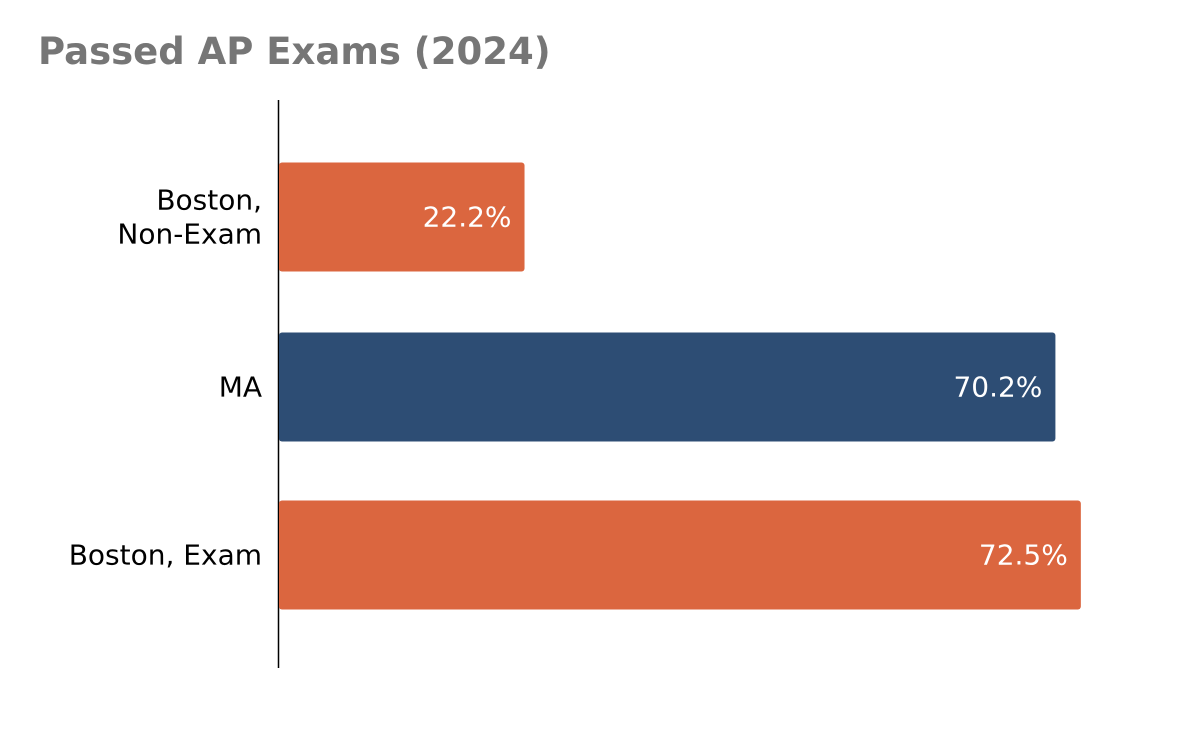 The width and height of the screenshot is (1200, 742). What do you see at coordinates (165, 555) in the screenshot?
I see `category-label-3: Boston, Exam` at bounding box center [165, 555].